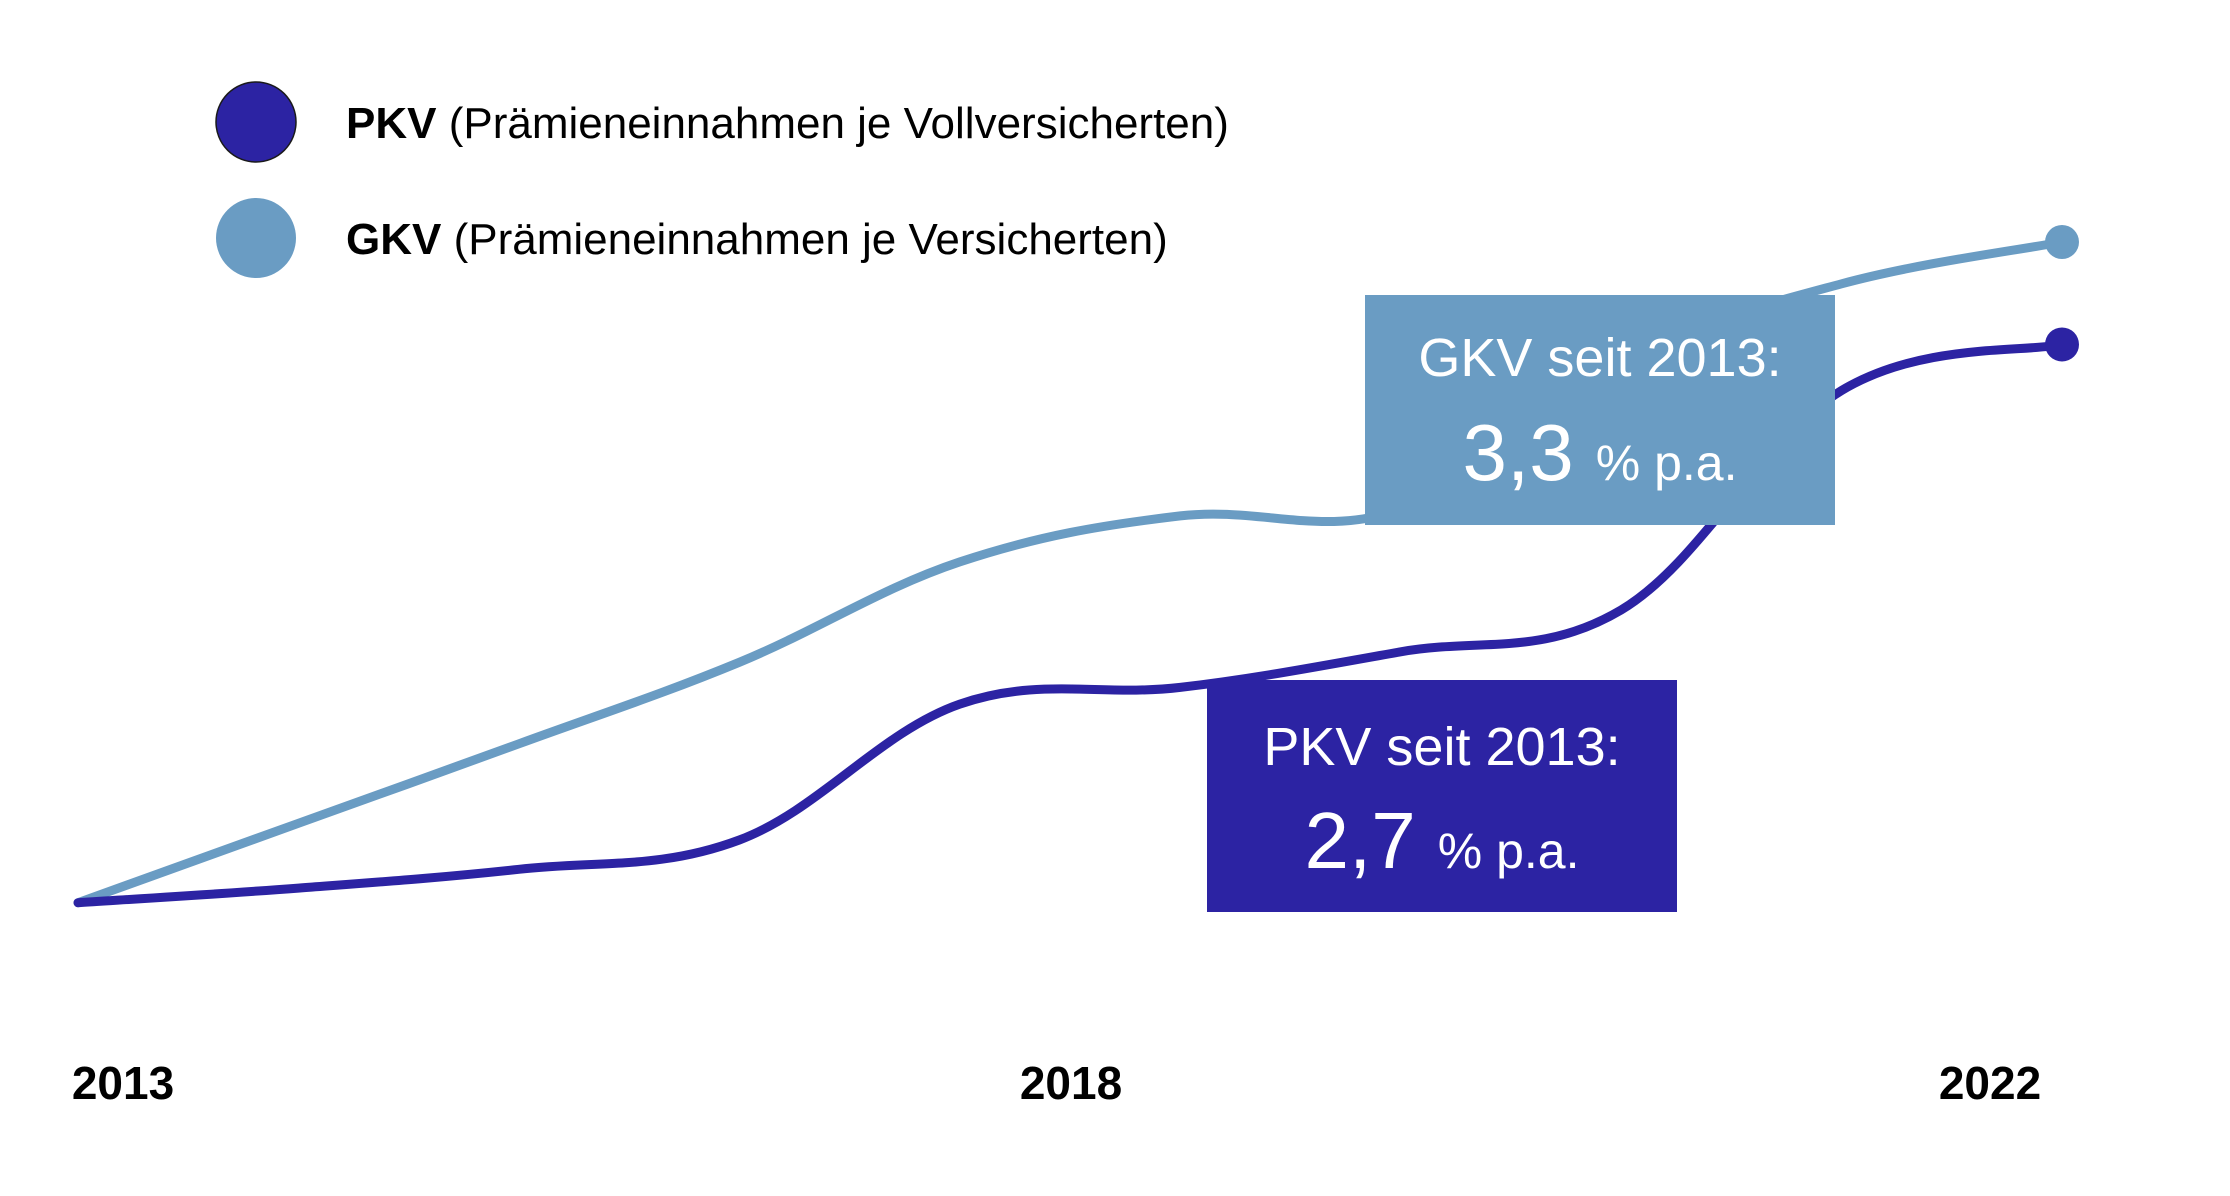  What do you see at coordinates (1509, 851) in the screenshot?
I see `annotation-unit-pkv: % p.a.` at bounding box center [1509, 851].